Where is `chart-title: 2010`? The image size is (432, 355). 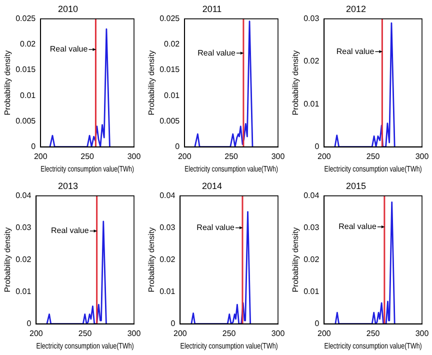
chart-title: 2010 is located at coordinates (68, 9).